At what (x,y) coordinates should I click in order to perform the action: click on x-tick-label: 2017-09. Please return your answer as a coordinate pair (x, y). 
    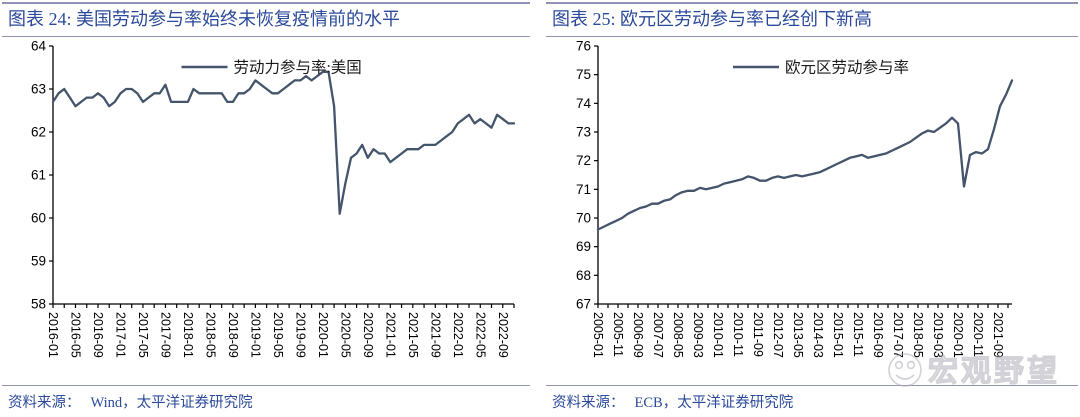
    Looking at the image, I should click on (165, 335).